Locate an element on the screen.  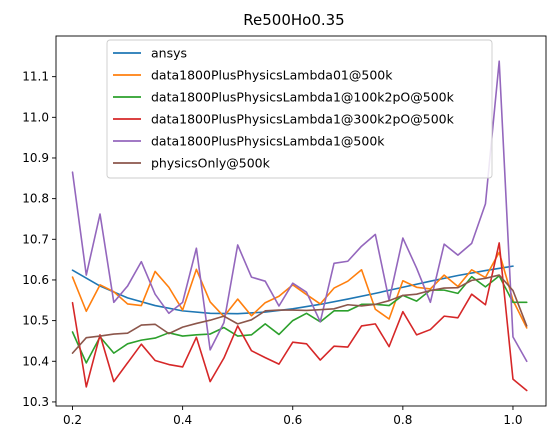
x-tick-label: 0.4 is located at coordinates (182, 420).